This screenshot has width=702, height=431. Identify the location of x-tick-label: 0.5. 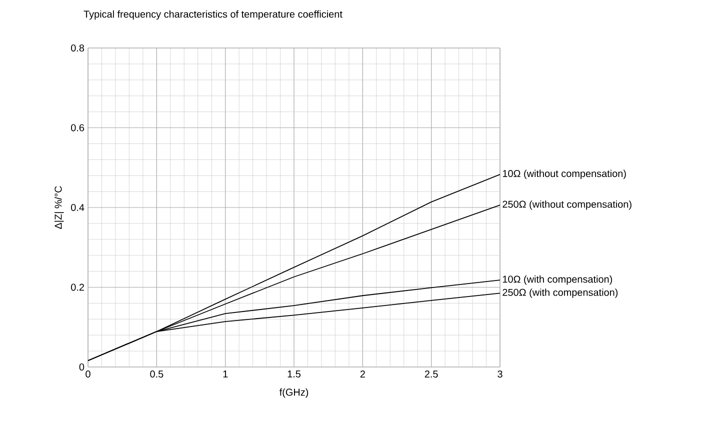
(157, 374).